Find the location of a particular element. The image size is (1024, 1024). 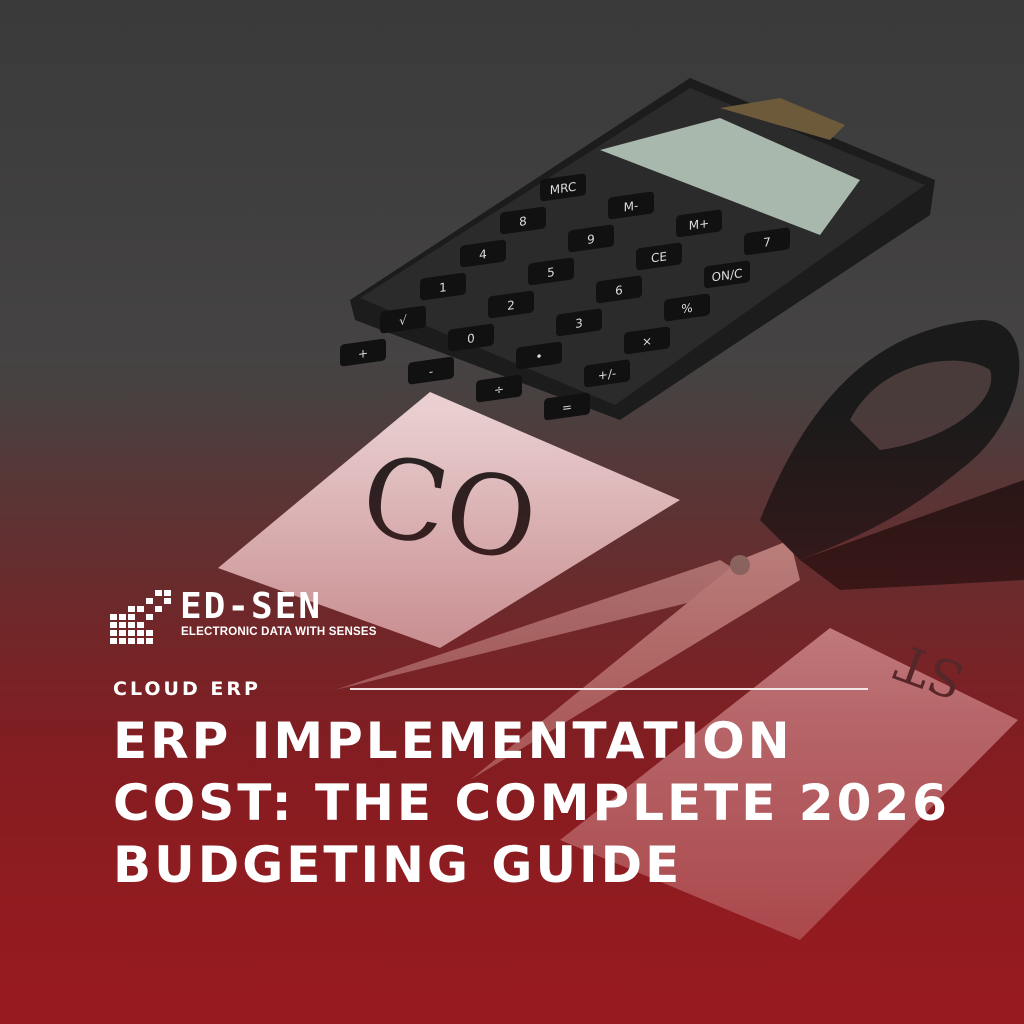

title-line-2: COST: THE COMPLETE 2026 is located at coordinates (531, 803).